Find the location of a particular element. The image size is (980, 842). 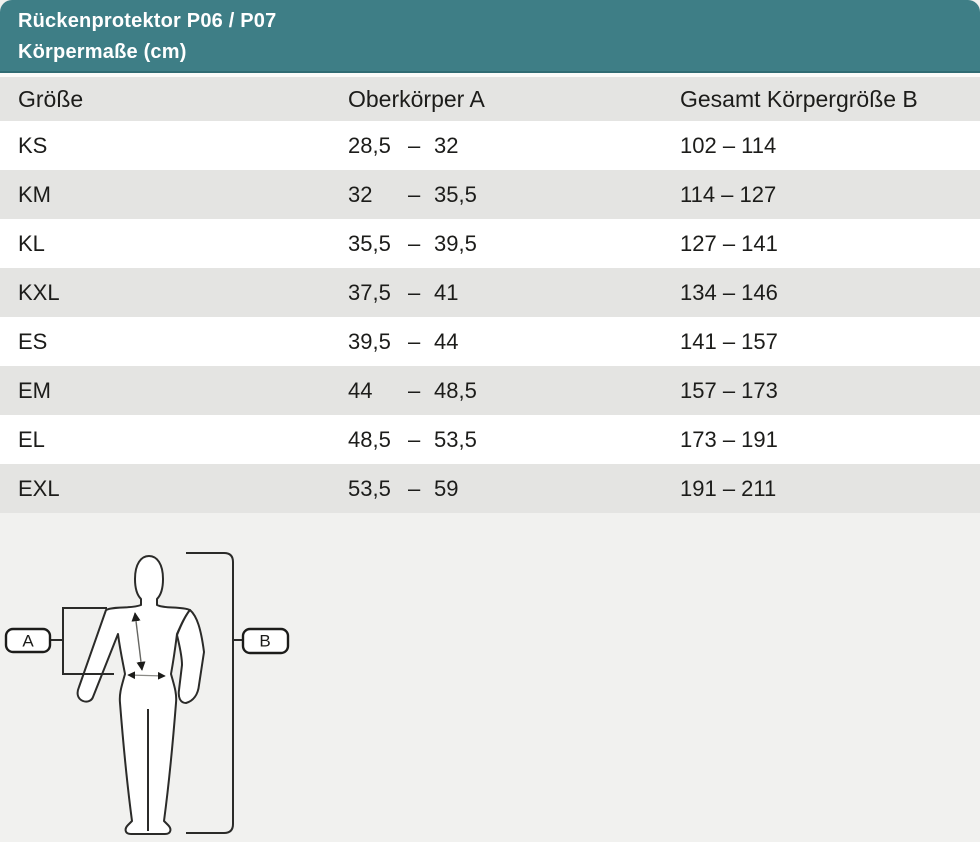

size-label: EM is located at coordinates (34, 390).